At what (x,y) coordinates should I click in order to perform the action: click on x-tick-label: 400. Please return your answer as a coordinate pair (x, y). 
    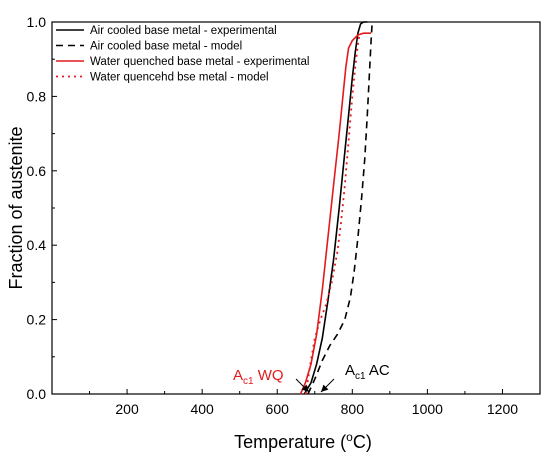
    Looking at the image, I should click on (202, 409).